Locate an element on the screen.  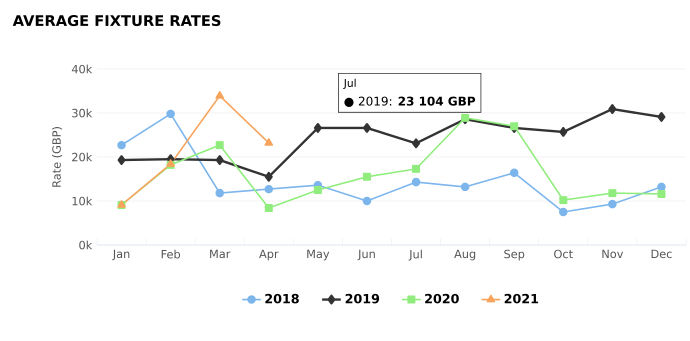
x-tick-label: Oct is located at coordinates (563, 254).